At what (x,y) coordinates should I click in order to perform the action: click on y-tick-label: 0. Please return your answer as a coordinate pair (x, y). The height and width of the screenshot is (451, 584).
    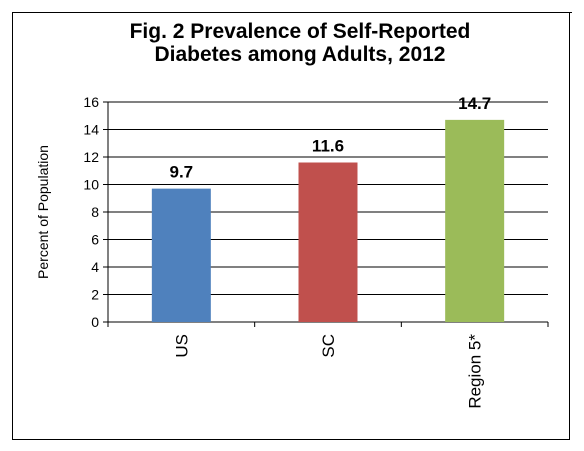
    Looking at the image, I should click on (95, 322).